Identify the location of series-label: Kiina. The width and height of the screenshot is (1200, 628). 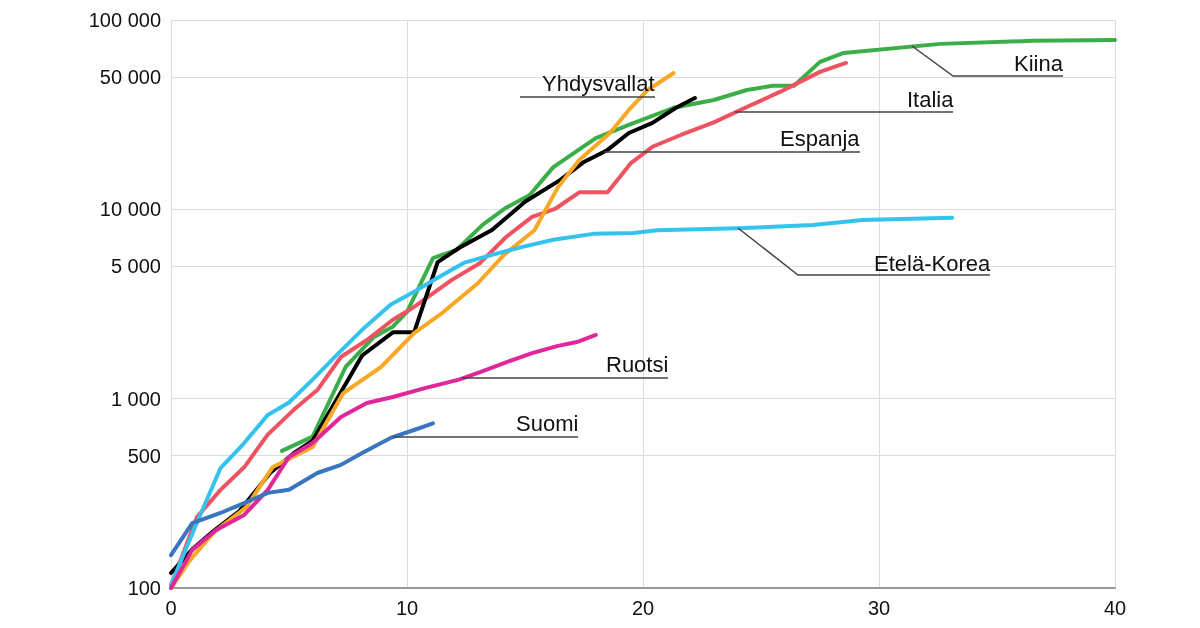
(1038, 63).